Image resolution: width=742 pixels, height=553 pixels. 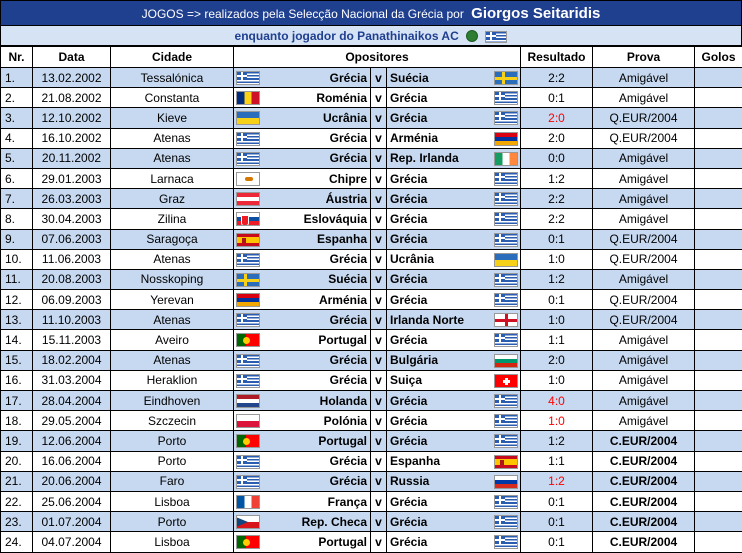 I want to click on cell-away-team: Bulgária, so click(x=439, y=360).